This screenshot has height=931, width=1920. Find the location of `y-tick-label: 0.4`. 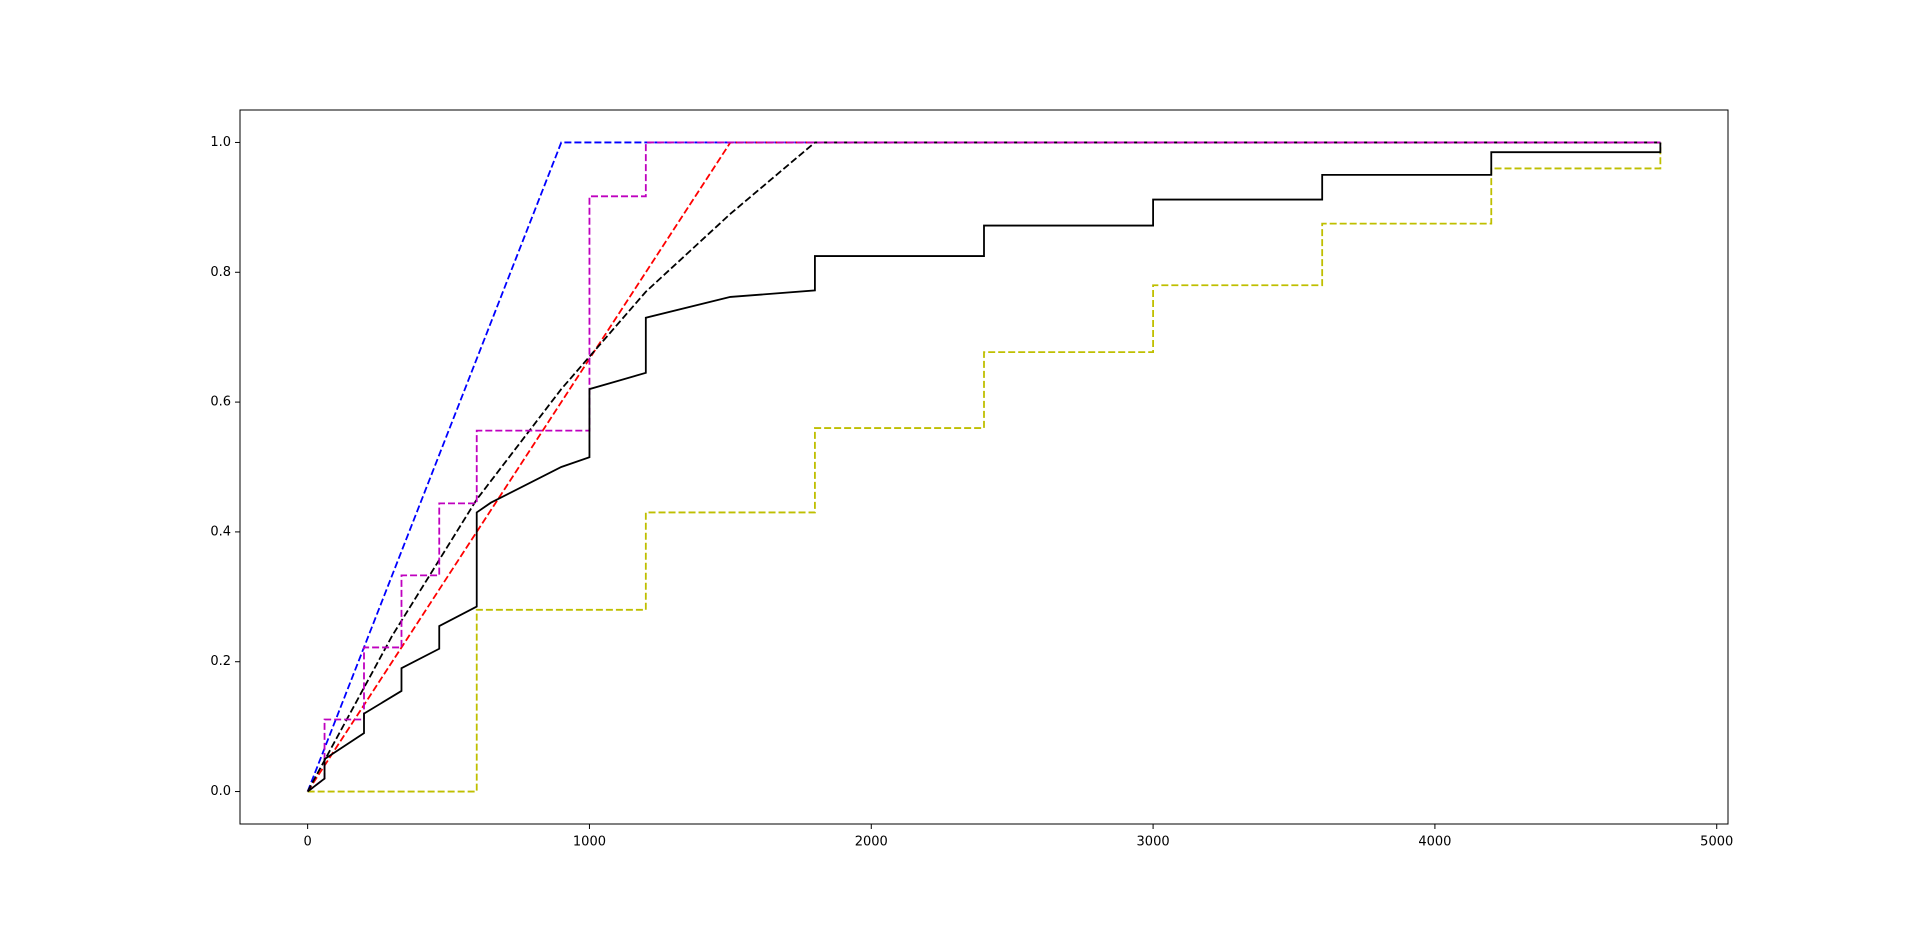

y-tick-label: 0.4 is located at coordinates (220, 531).